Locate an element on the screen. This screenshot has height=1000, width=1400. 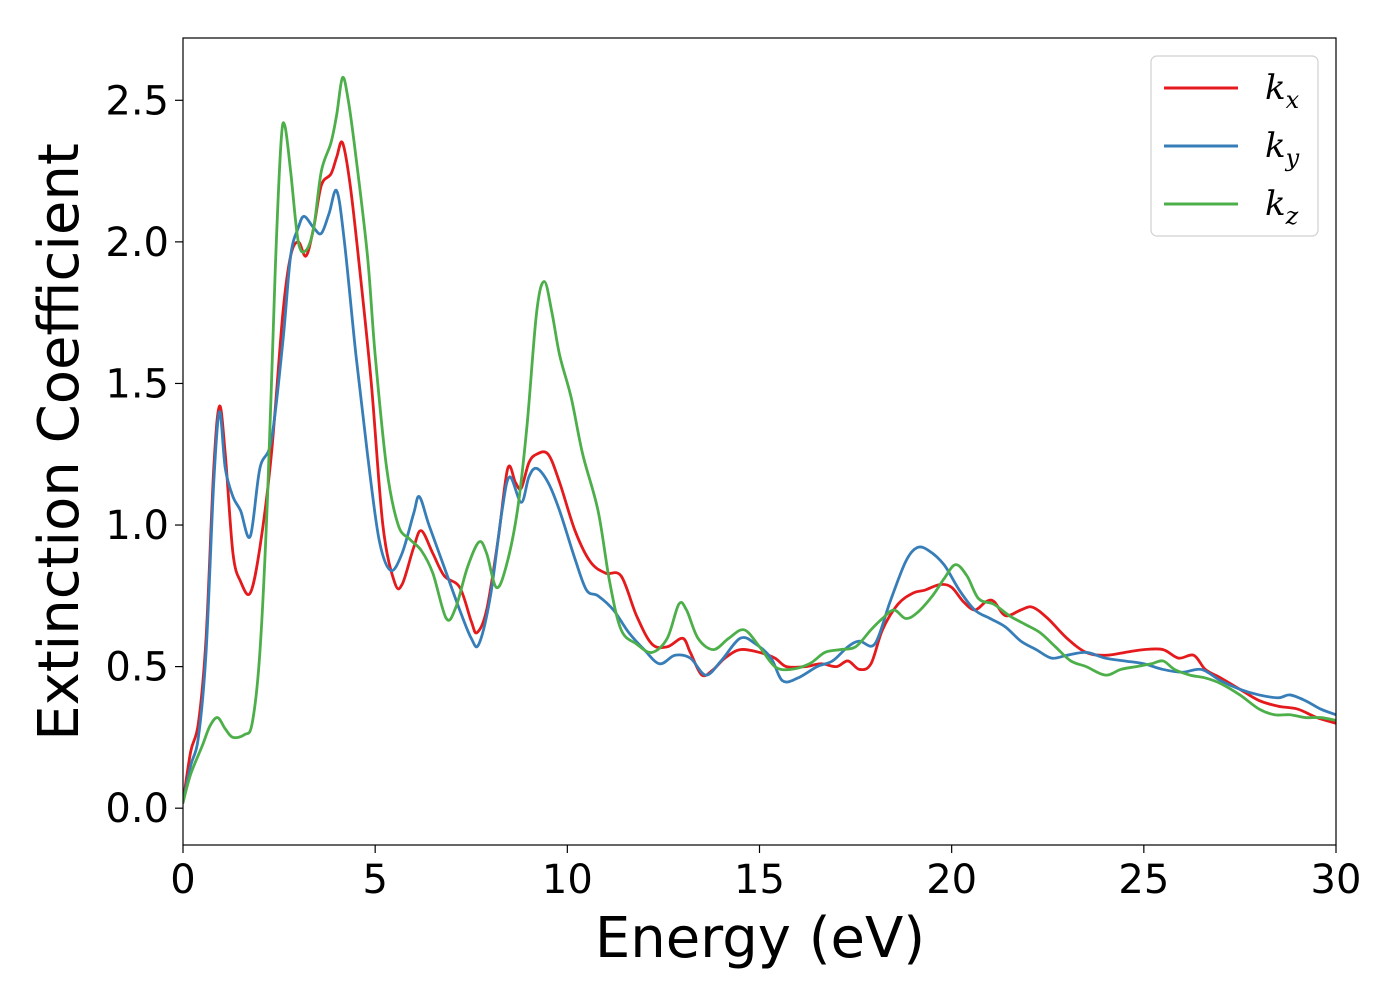
legend-label-z: kz is located at coordinates (1282, 207).